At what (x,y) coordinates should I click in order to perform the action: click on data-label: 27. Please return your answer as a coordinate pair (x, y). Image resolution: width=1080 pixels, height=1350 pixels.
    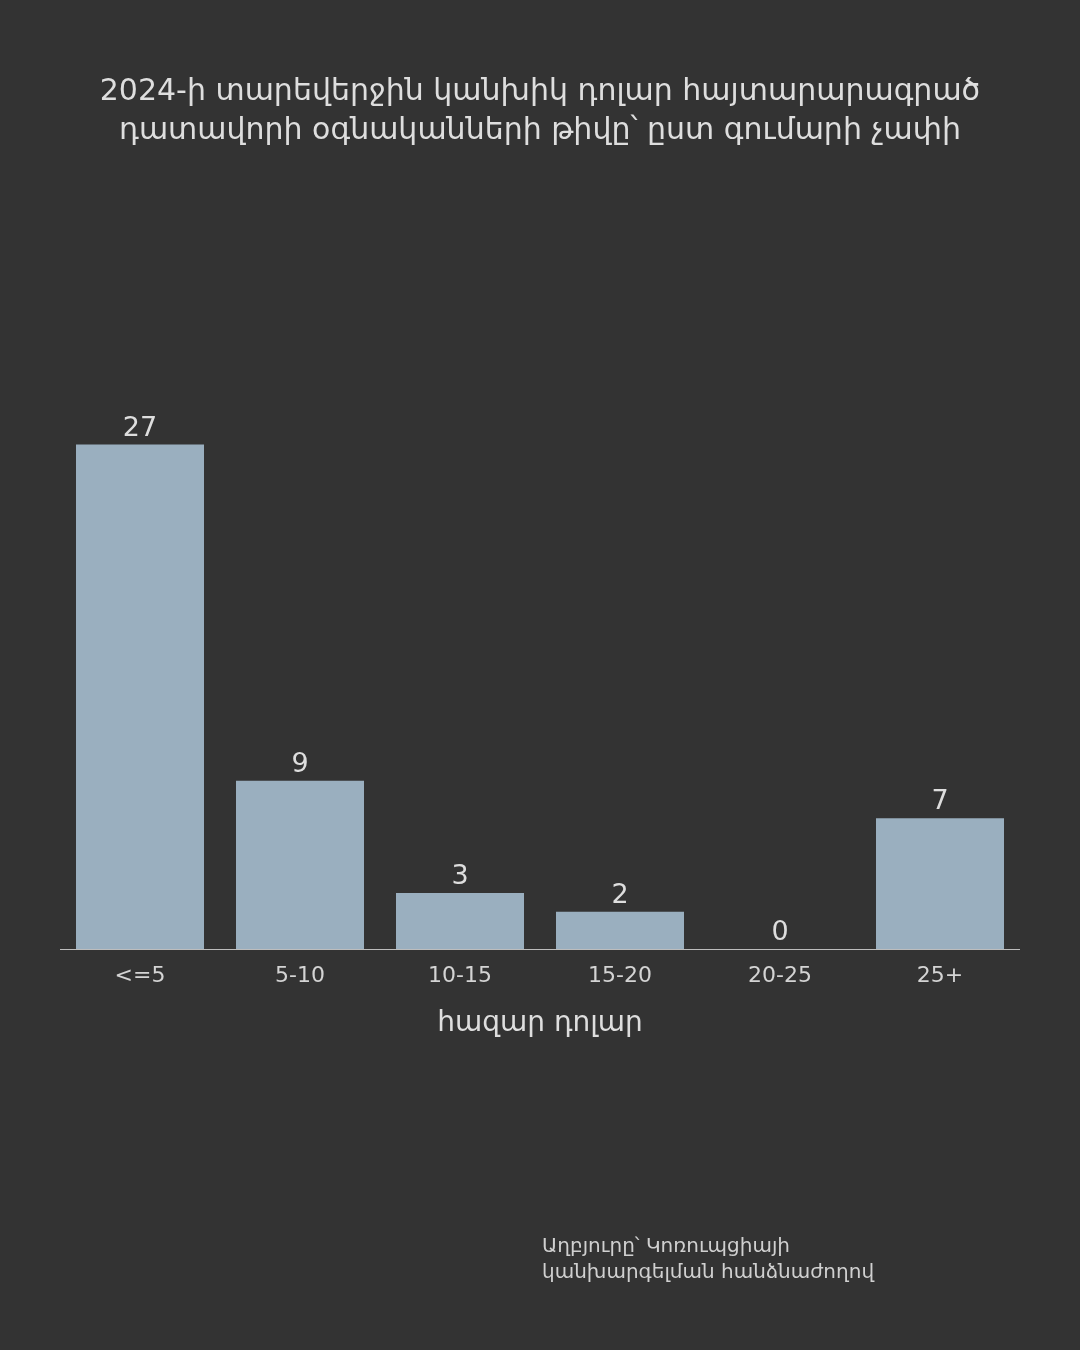
    Looking at the image, I should click on (140, 426).